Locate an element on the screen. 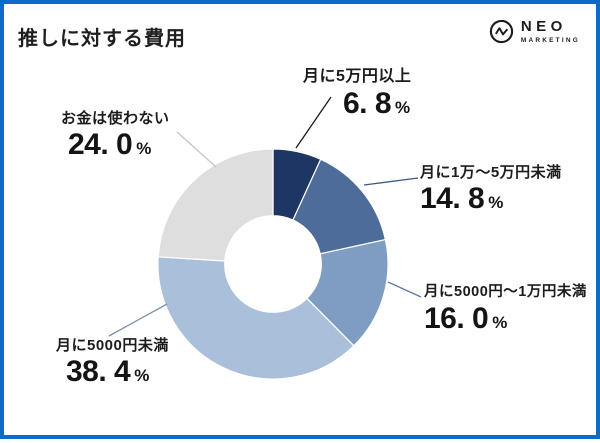 This screenshot has height=443, width=600. segment-value-under-5k: 38. 4% is located at coordinates (108, 372).